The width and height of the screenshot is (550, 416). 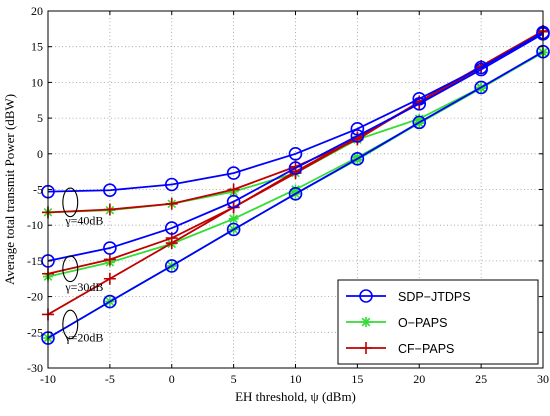 I want to click on annotation-layer: γ=40dB γ=30dB γ=20dB, so click(x=82, y=266).